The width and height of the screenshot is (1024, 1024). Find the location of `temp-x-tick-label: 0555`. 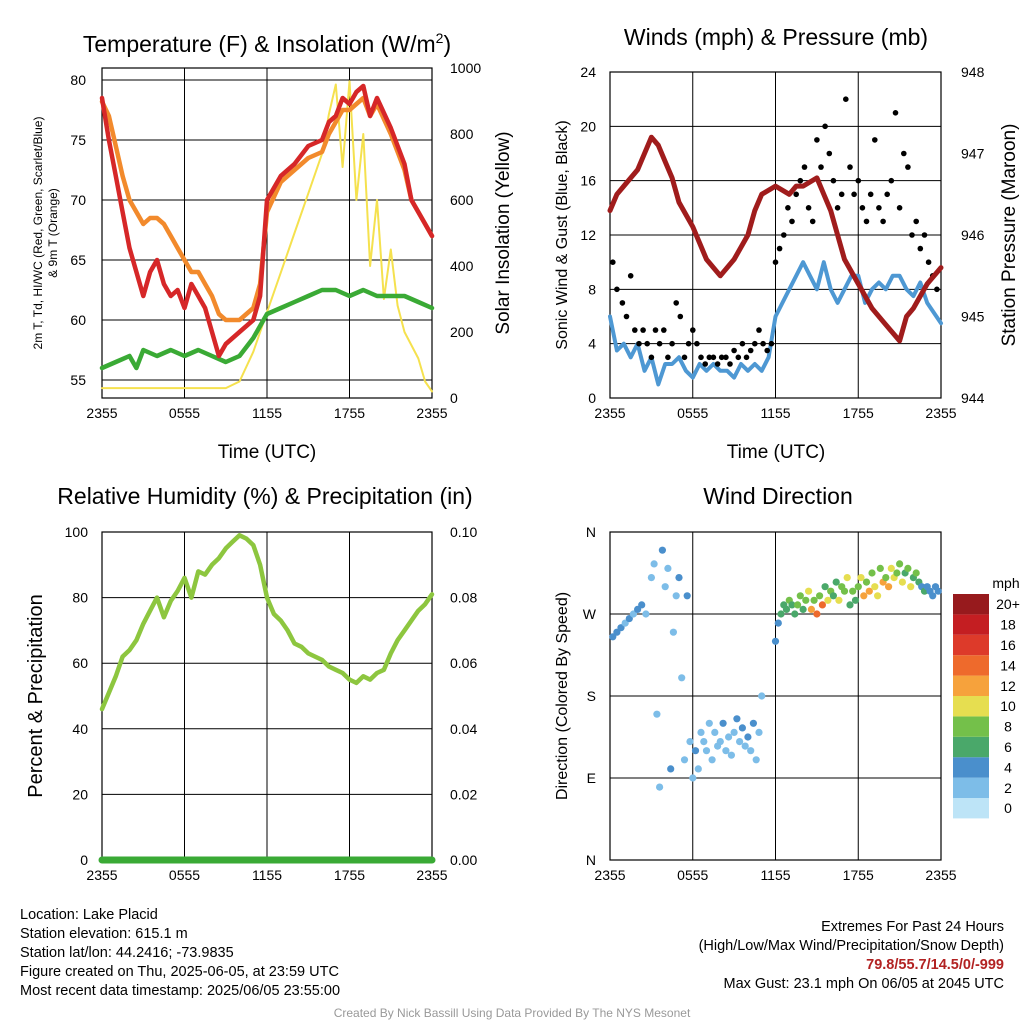

temp-x-tick-label: 0555 is located at coordinates (184, 413).